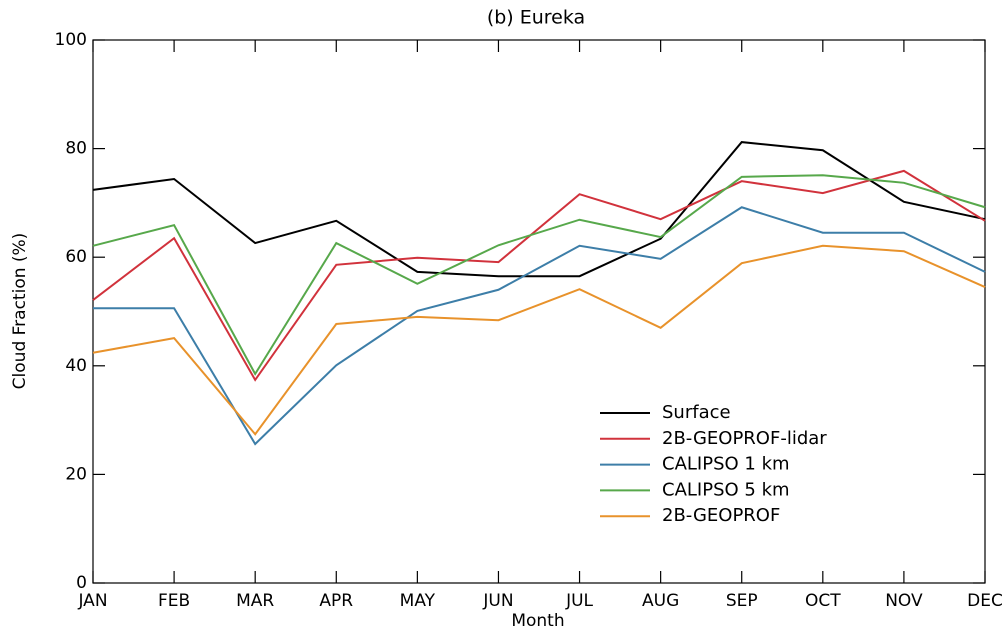 Image resolution: width=1006 pixels, height=634 pixels. What do you see at coordinates (536, 18) in the screenshot?
I see `chart-title: (b) Eureka` at bounding box center [536, 18].